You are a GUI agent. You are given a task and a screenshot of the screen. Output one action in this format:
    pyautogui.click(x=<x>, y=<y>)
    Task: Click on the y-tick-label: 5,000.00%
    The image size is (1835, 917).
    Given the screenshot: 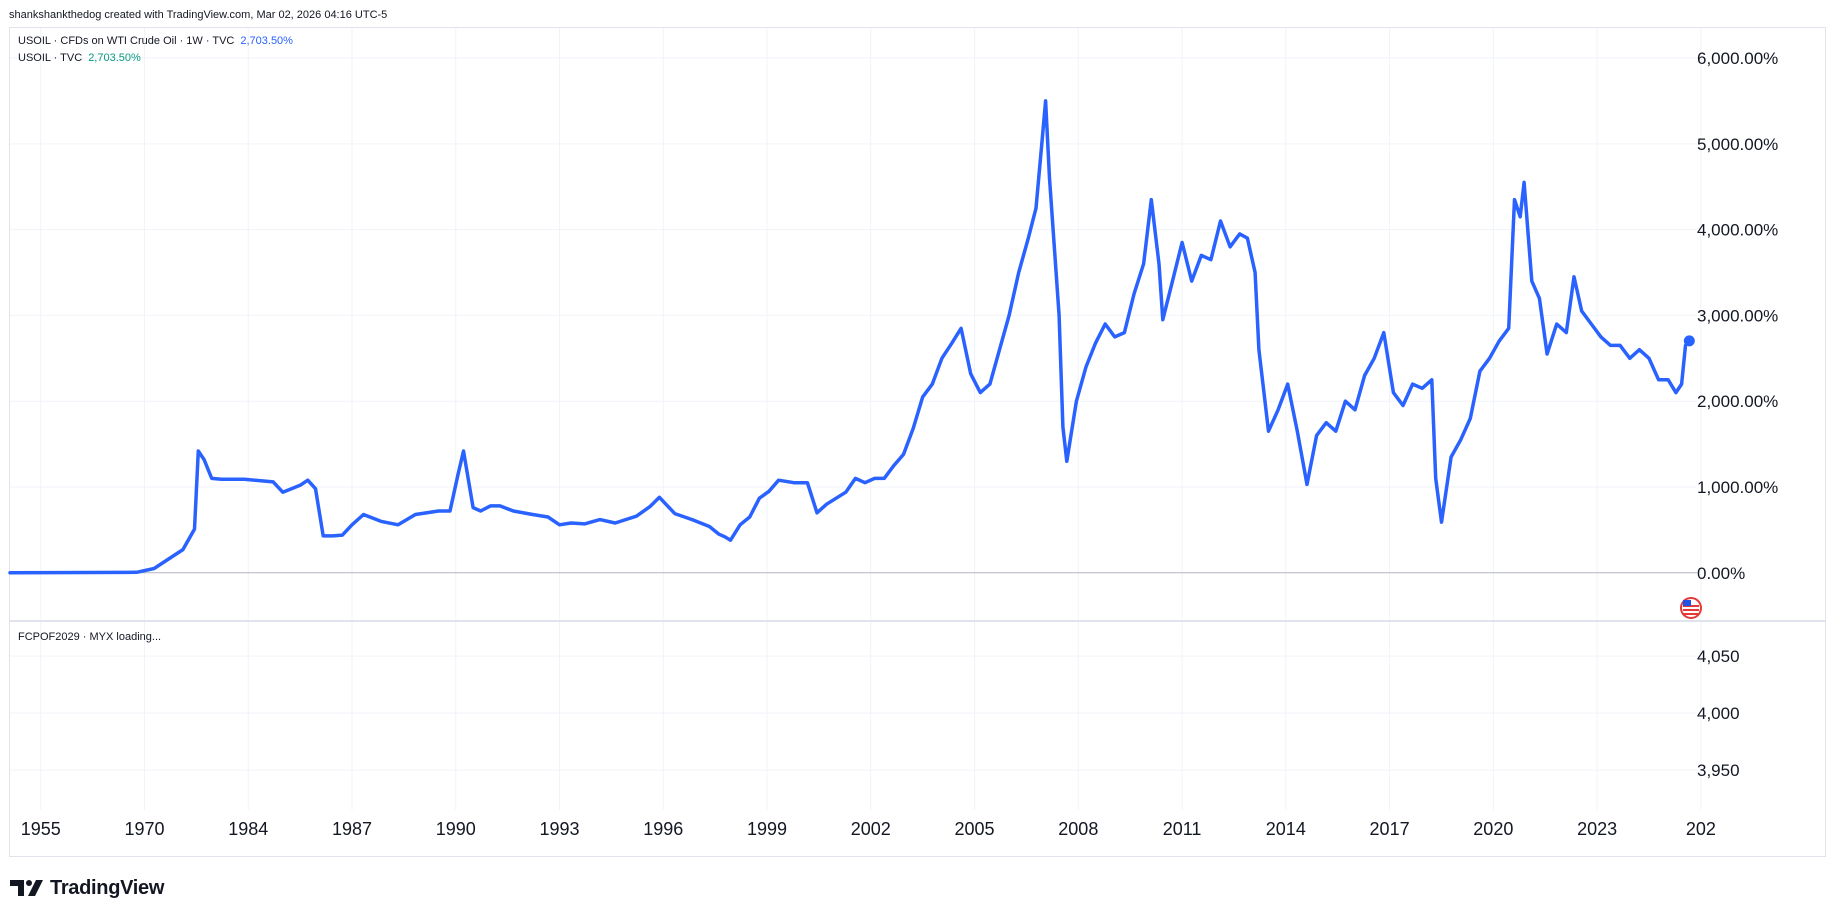 What is the action you would take?
    pyautogui.click(x=1737, y=144)
    